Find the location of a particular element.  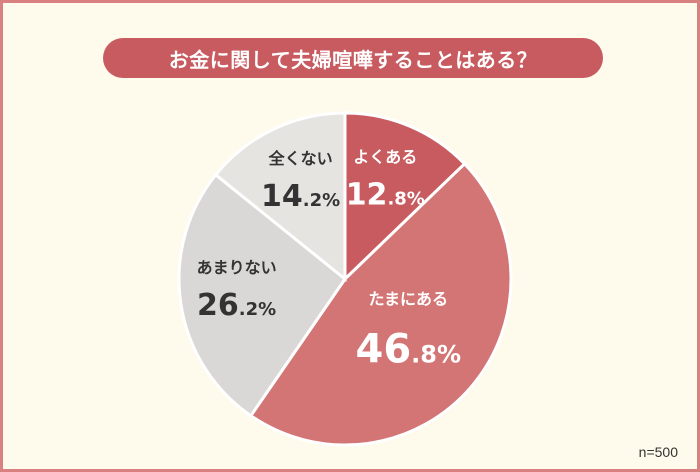

slice-label-4: 全くない is located at coordinates (300, 158).